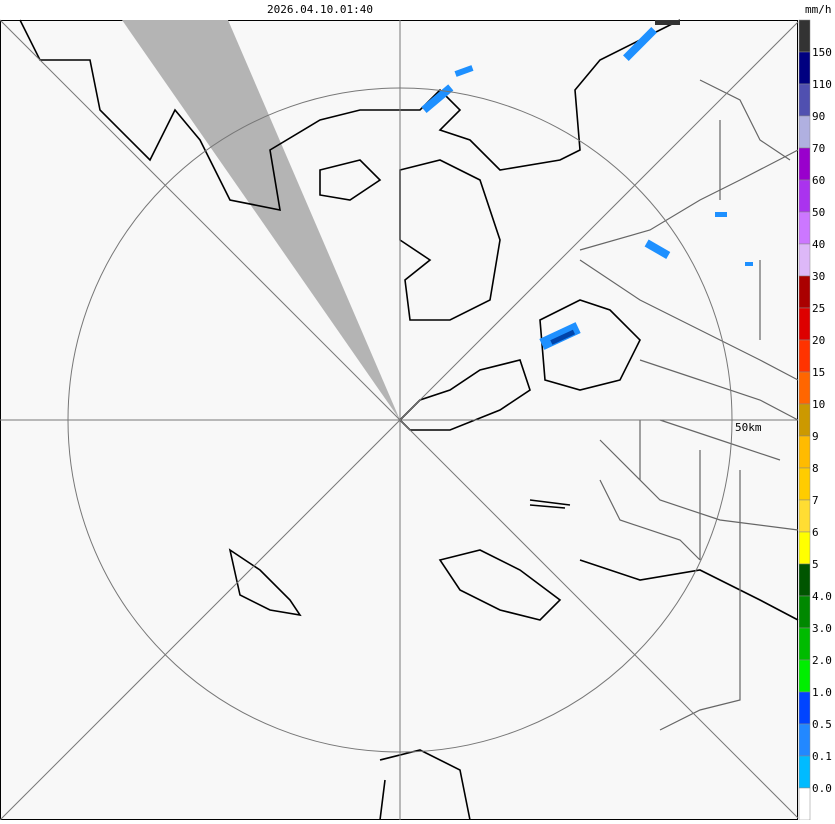  I want to click on legend-label: 150, so click(822, 52).